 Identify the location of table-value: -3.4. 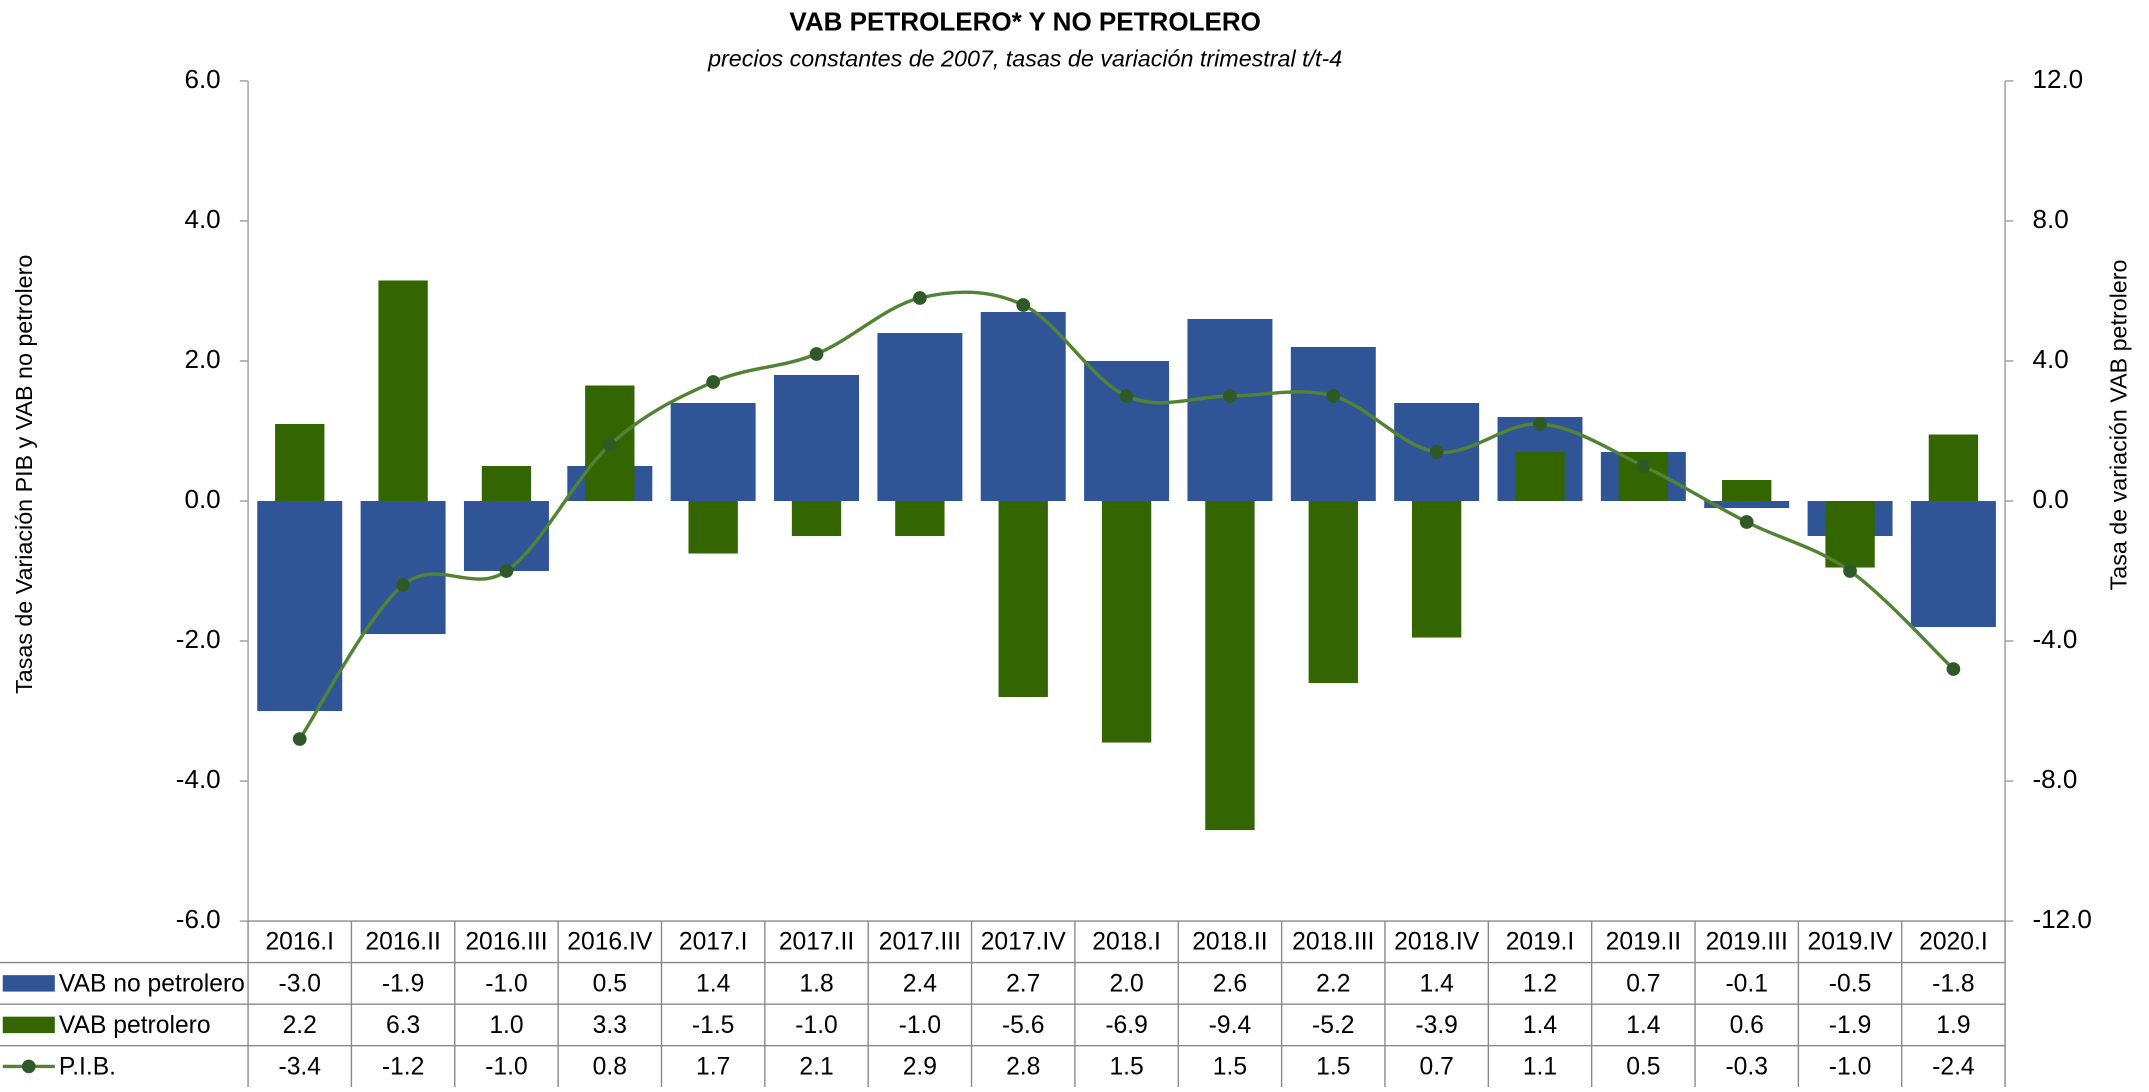
(299, 1066).